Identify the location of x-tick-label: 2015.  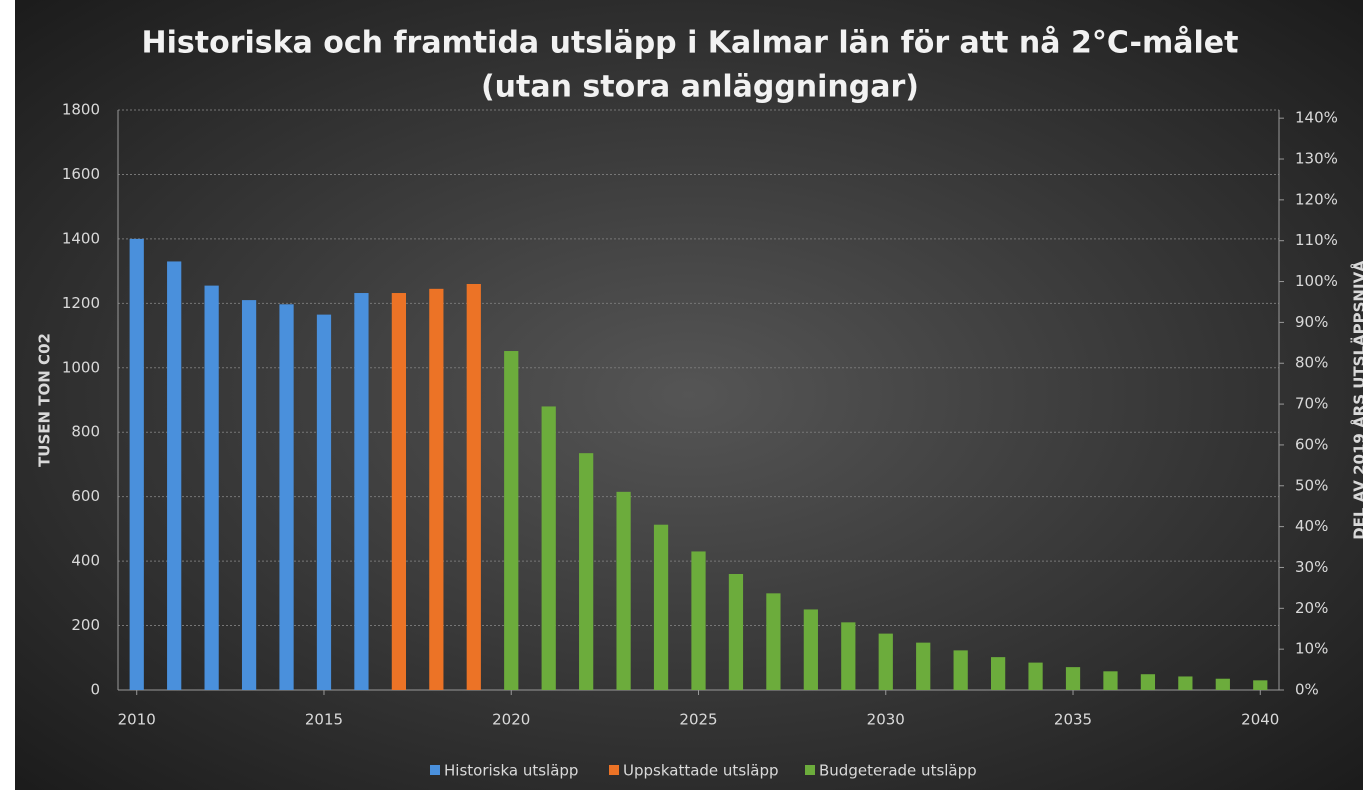
(324, 720).